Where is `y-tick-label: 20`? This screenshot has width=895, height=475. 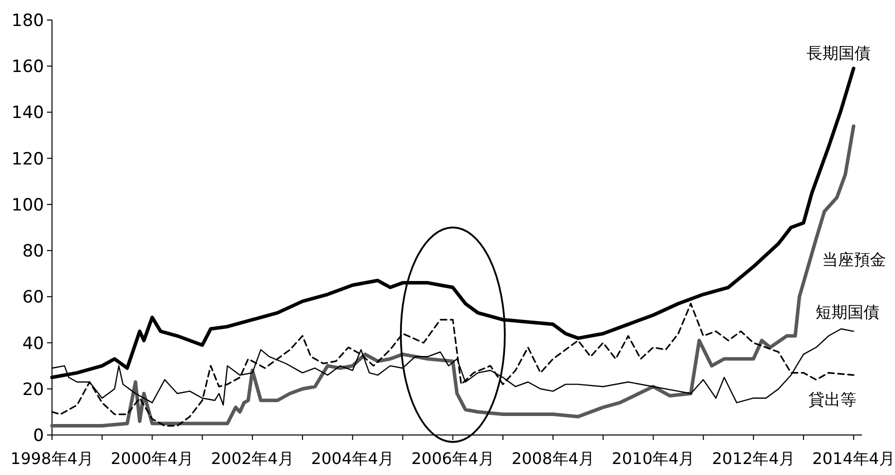
y-tick-label: 20 is located at coordinates (33, 390).